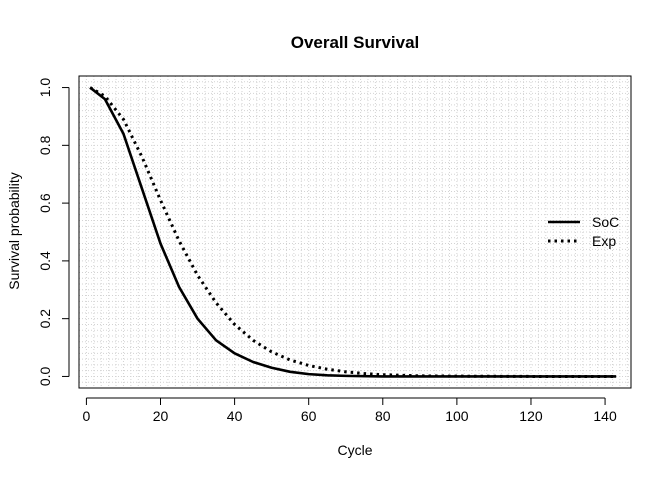  Describe the element at coordinates (235, 416) in the screenshot. I see `x-tick-label: 40` at that location.